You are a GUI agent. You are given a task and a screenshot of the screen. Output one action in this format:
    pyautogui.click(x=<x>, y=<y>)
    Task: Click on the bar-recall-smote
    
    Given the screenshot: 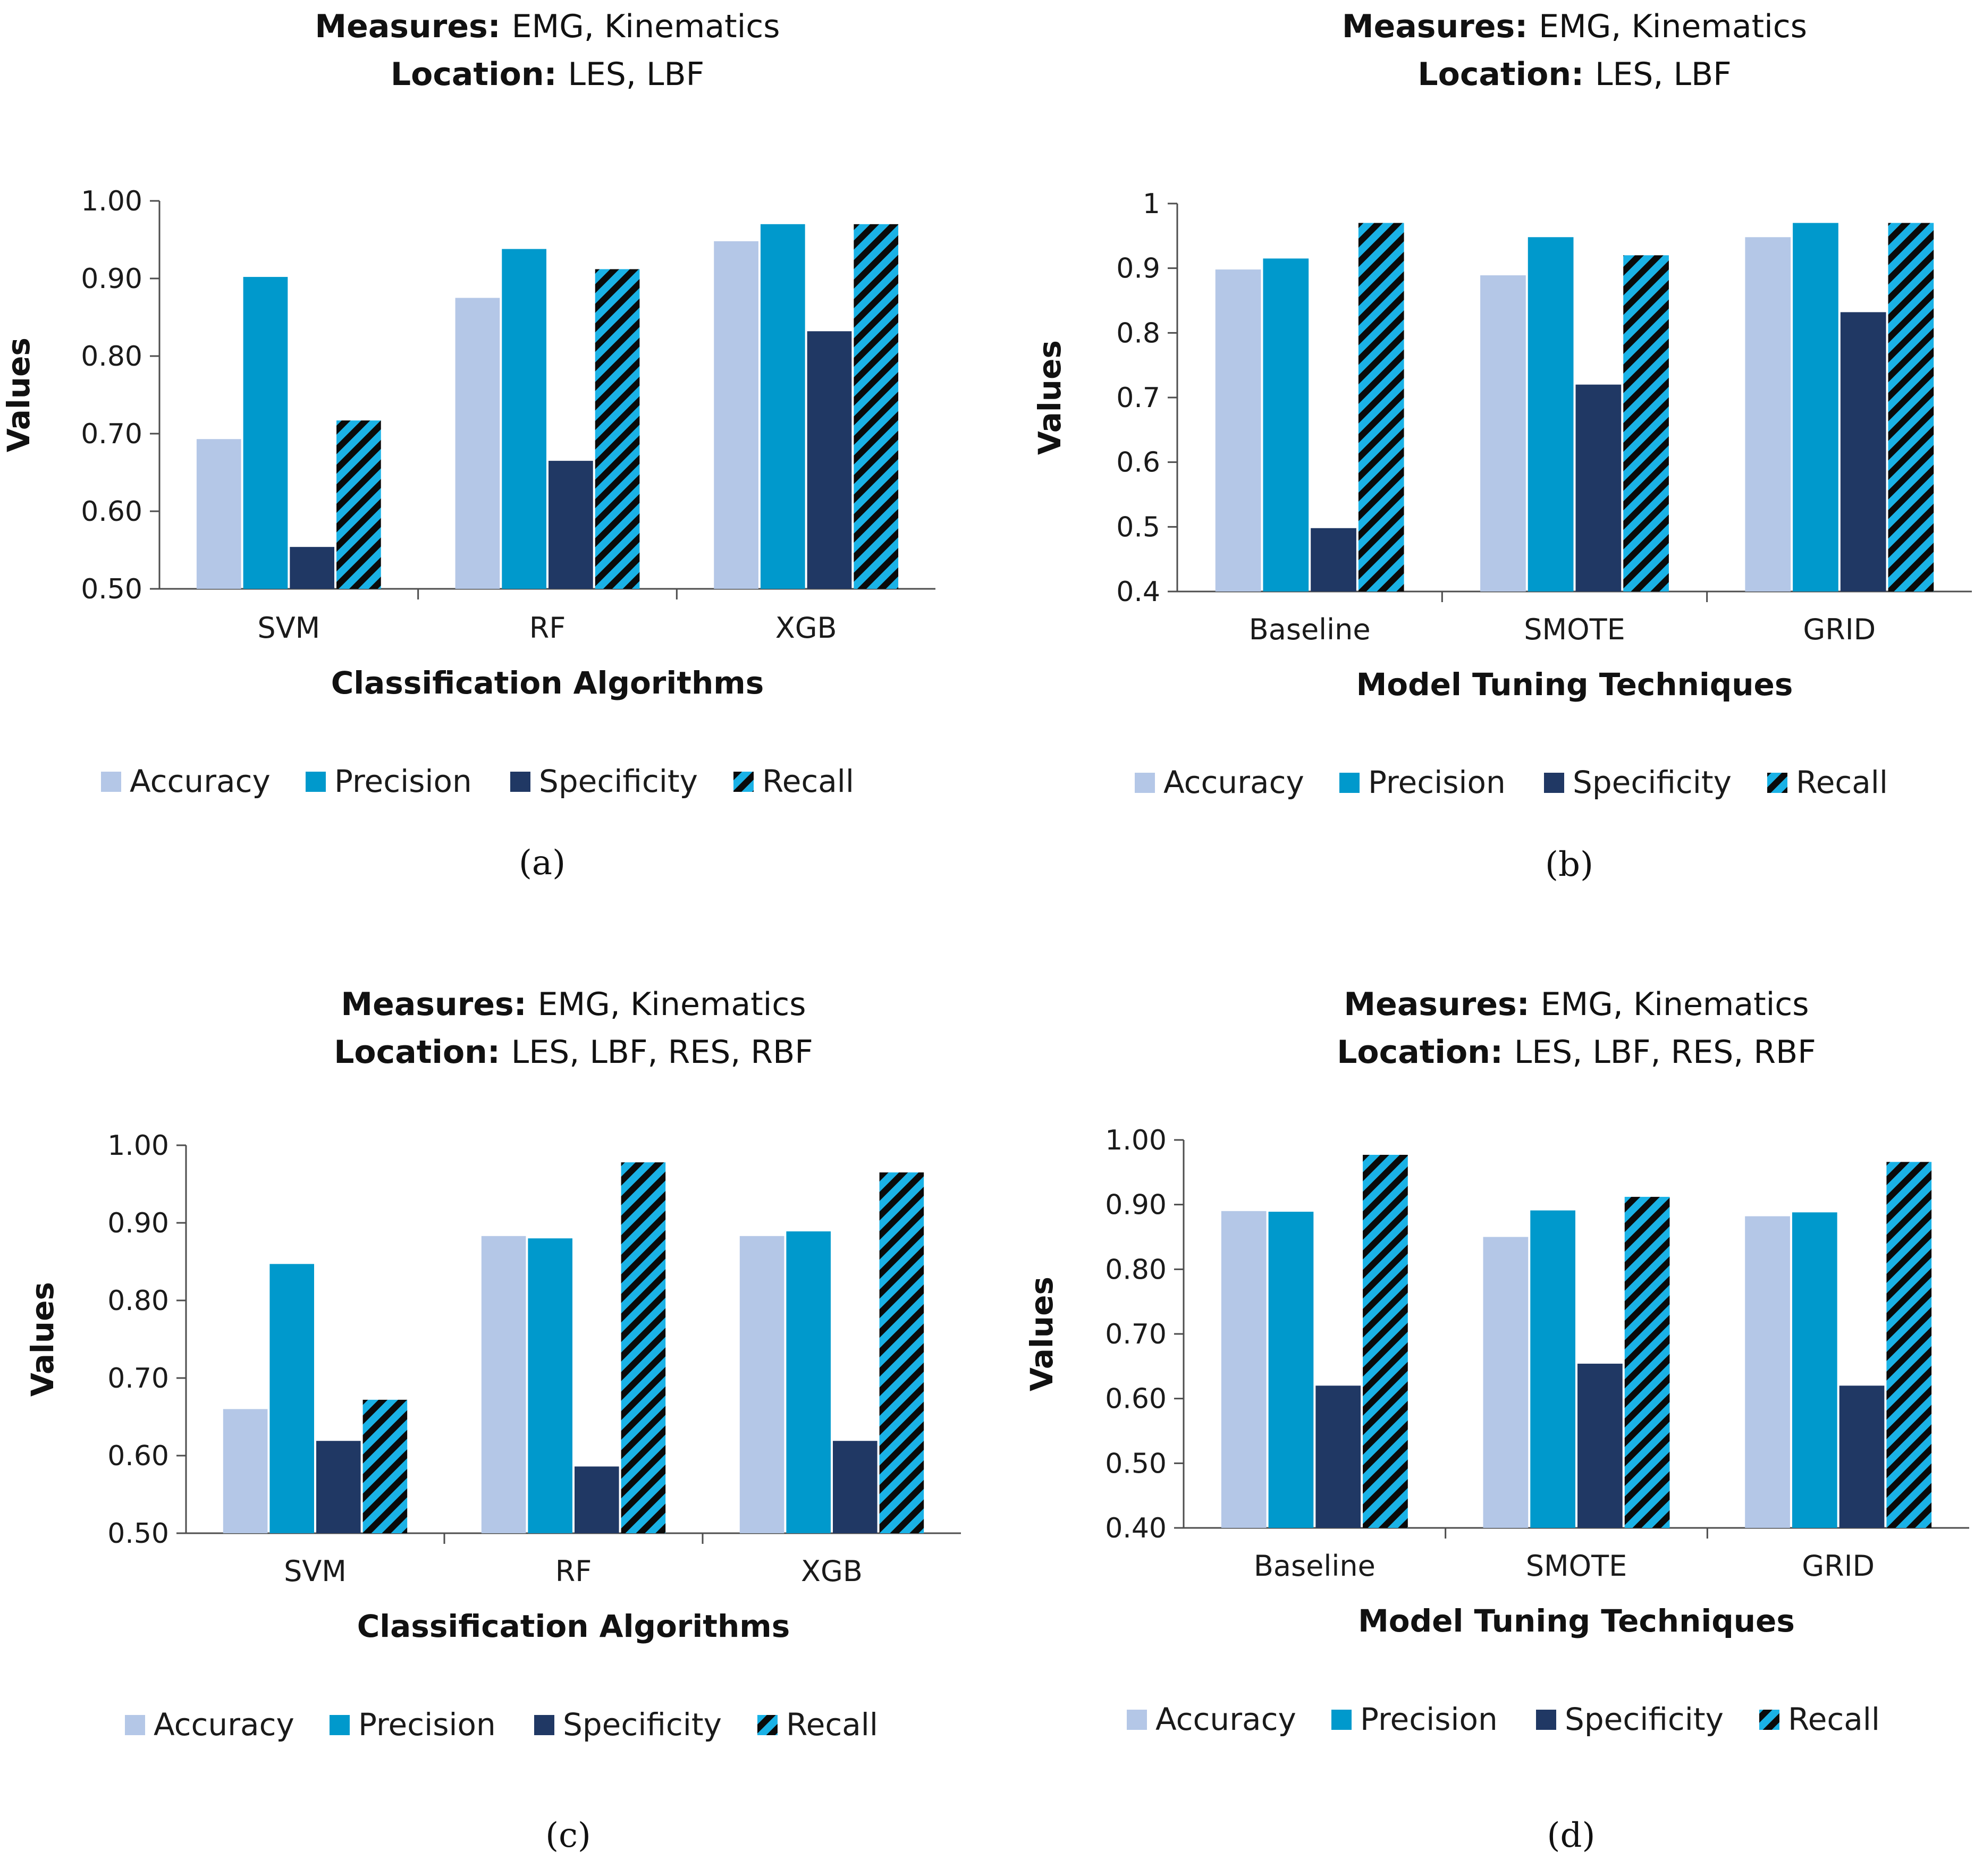 What is the action you would take?
    pyautogui.click(x=1646, y=423)
    